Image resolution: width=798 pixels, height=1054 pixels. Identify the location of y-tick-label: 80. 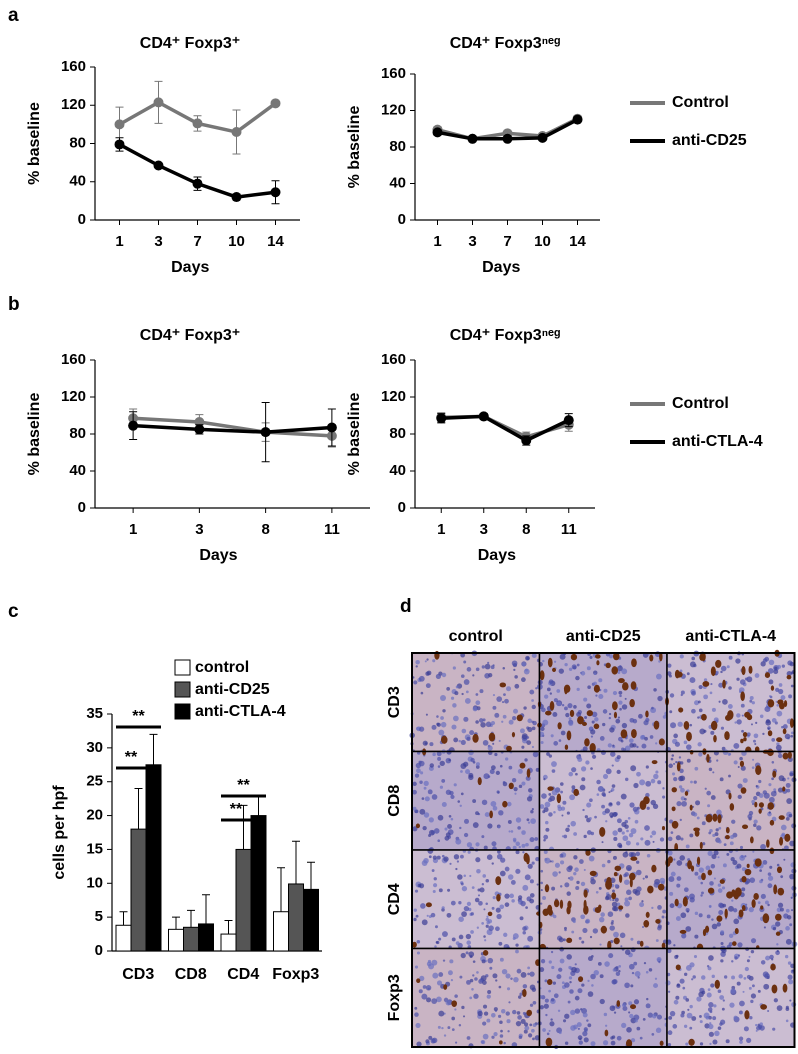
(397, 433).